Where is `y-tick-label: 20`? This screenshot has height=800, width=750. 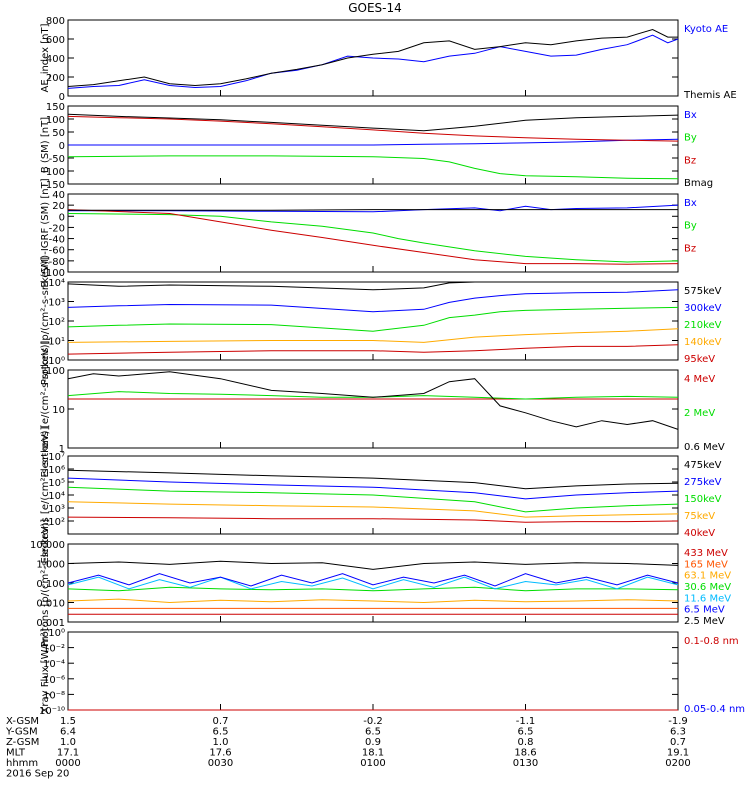
y-tick-label: 20 is located at coordinates (58, 206).